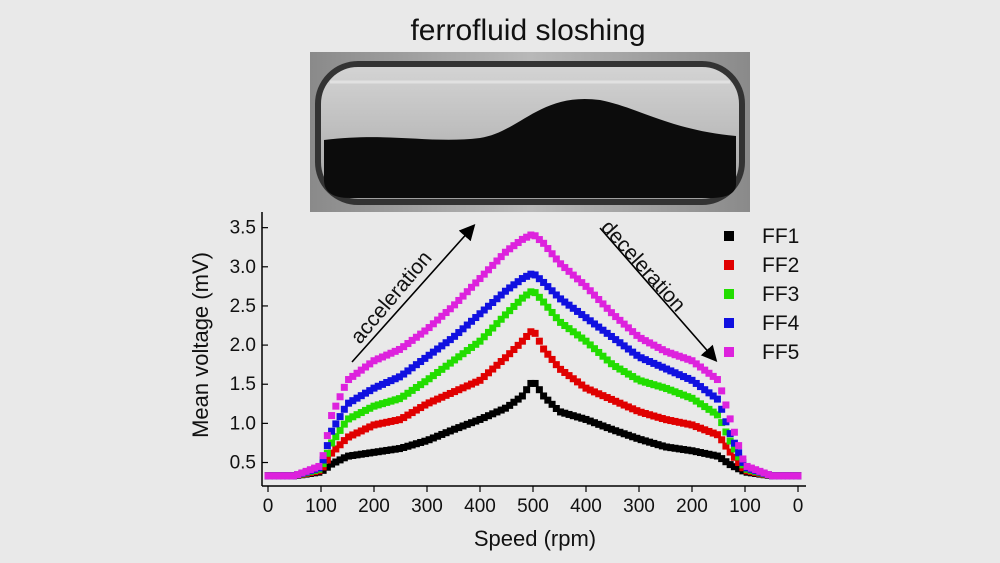 This screenshot has height=563, width=1000. What do you see at coordinates (780, 236) in the screenshot?
I see `legend-label: FF1` at bounding box center [780, 236].